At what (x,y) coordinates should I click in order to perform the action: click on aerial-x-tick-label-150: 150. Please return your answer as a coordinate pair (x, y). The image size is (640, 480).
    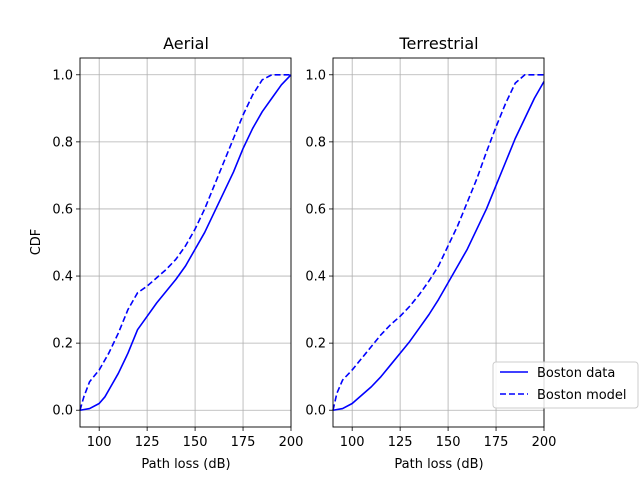
    Looking at the image, I should click on (195, 442).